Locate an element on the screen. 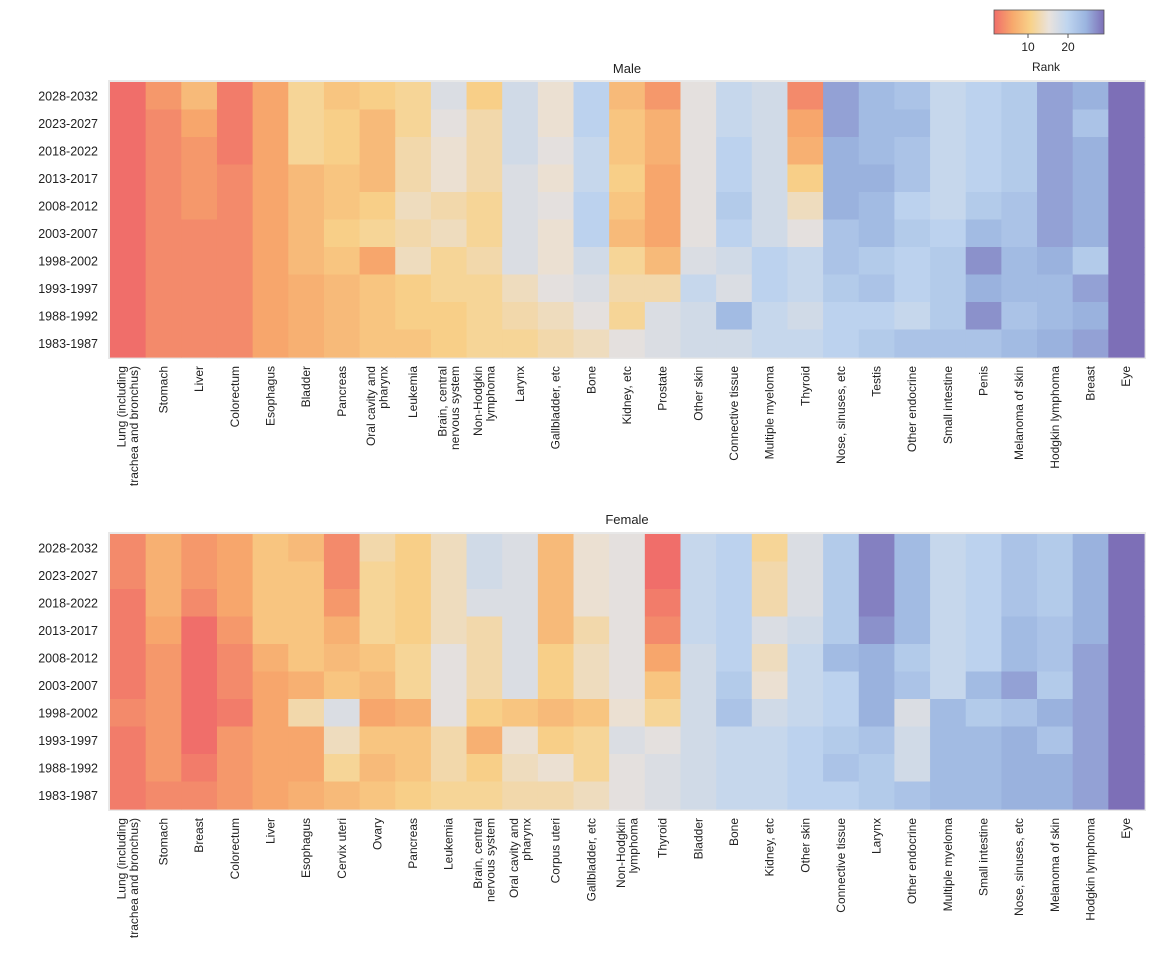 Image resolution: width=1164 pixels, height=969 pixels. column-label: Stomach is located at coordinates (163, 841).